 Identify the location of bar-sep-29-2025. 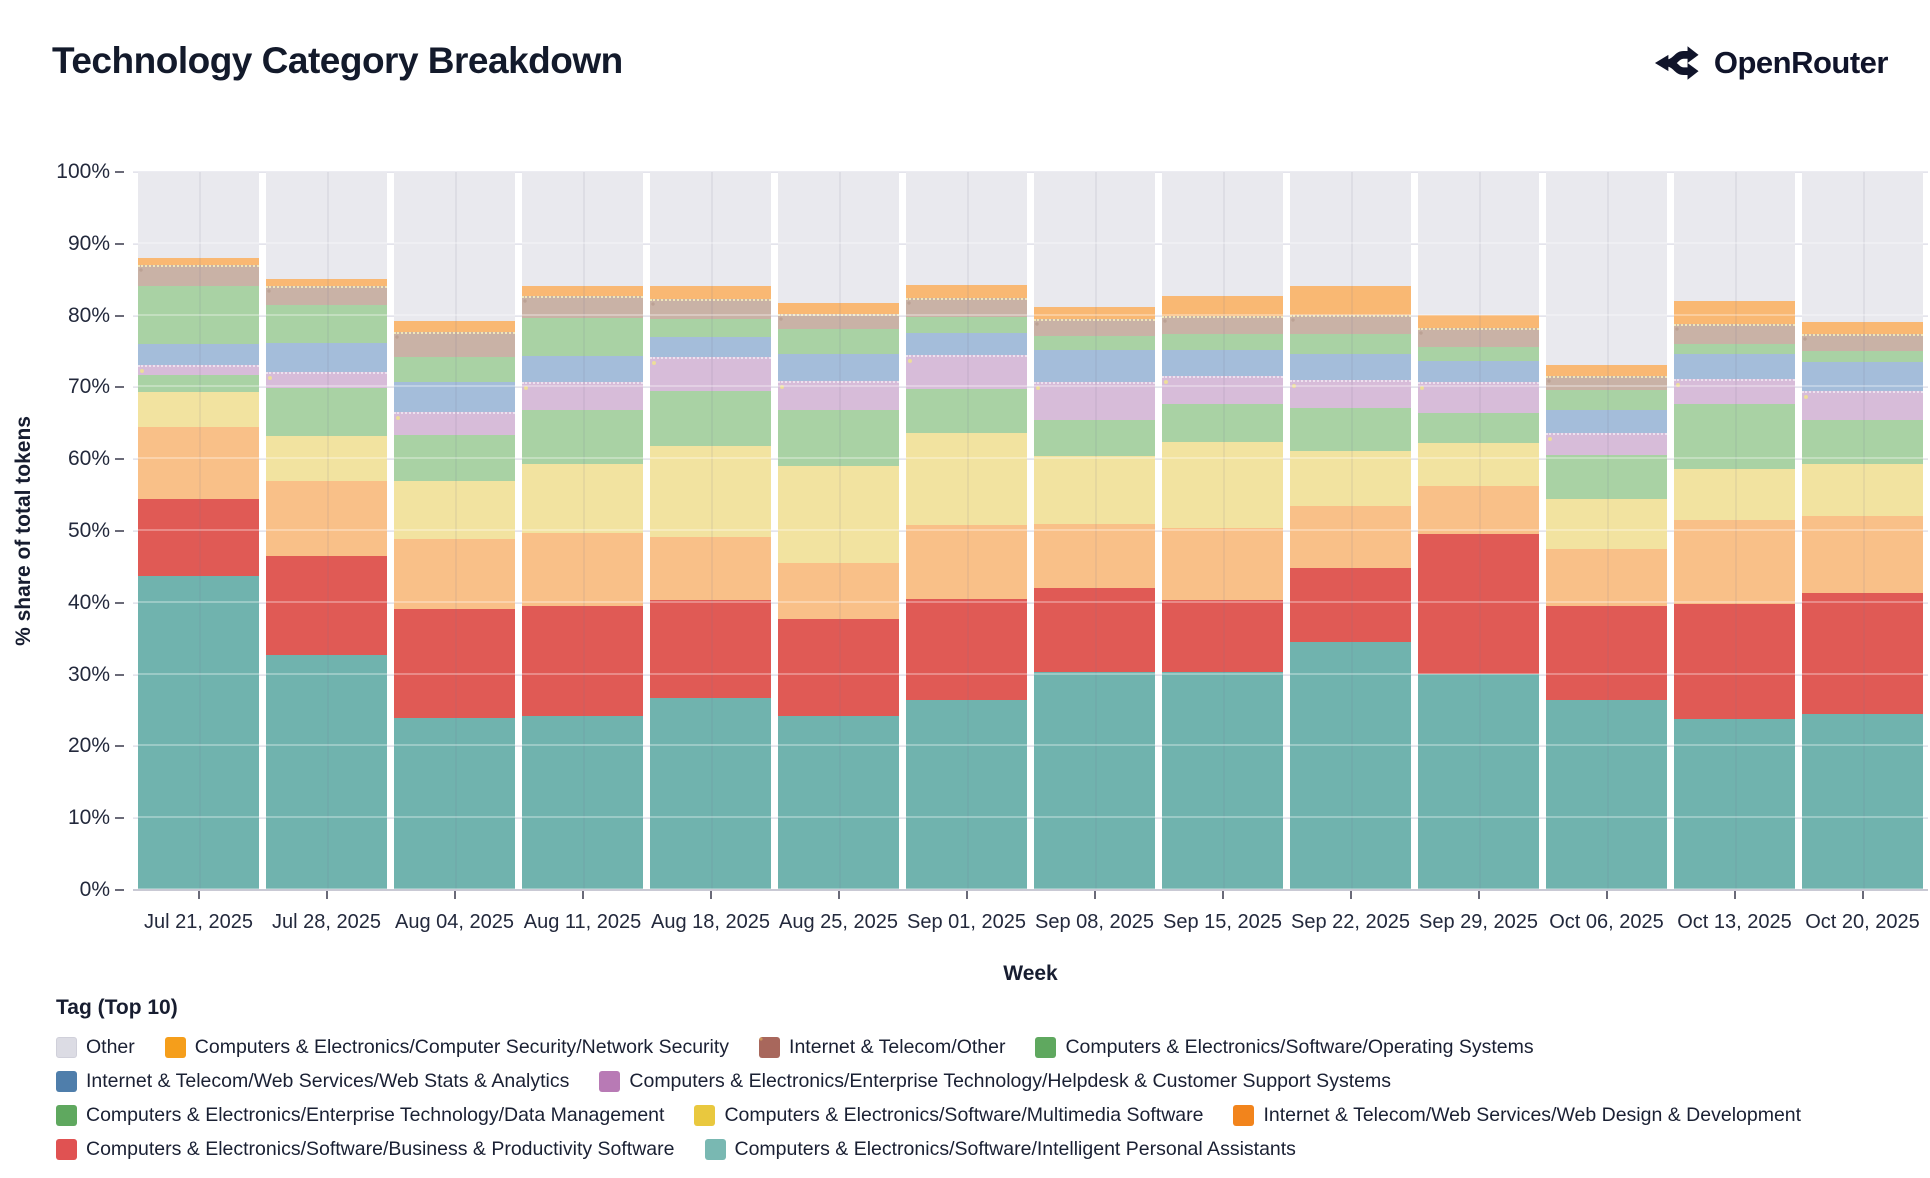
(1478, 531).